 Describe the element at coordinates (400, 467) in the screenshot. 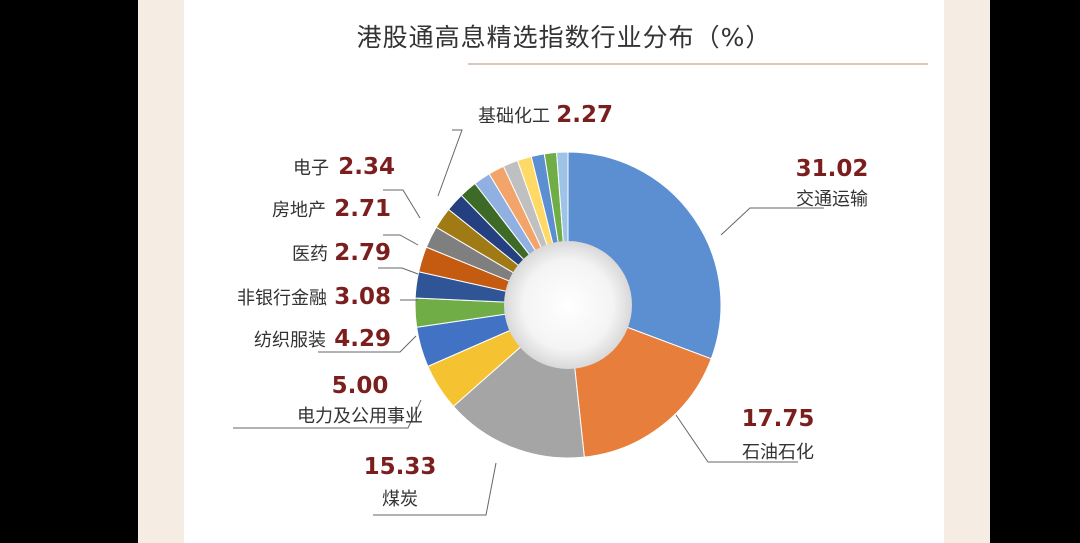

I see `value-label-2: 15.33` at that location.